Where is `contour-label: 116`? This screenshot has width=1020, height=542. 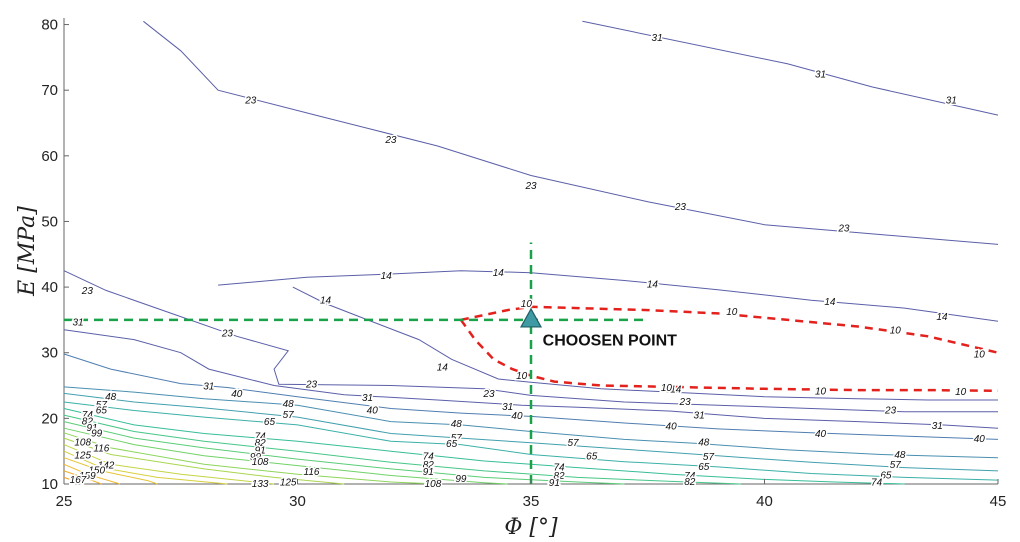
contour-label: 116 is located at coordinates (312, 472).